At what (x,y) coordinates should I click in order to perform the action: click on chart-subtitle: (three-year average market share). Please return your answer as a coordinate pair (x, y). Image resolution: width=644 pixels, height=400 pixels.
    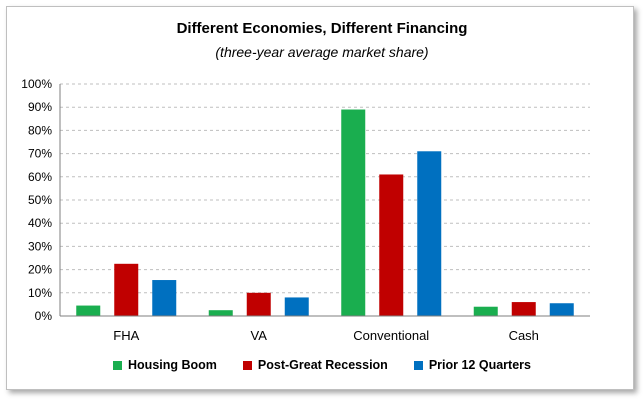
    Looking at the image, I should click on (322, 52).